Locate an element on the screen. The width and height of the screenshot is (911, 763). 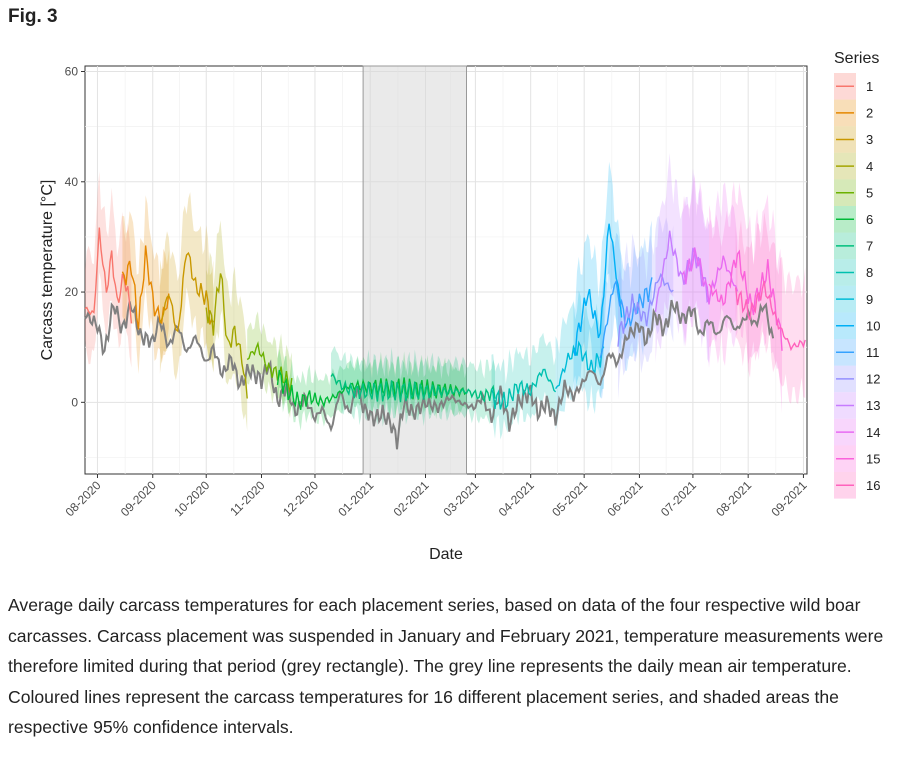
legend-label: 11 is located at coordinates (873, 352).